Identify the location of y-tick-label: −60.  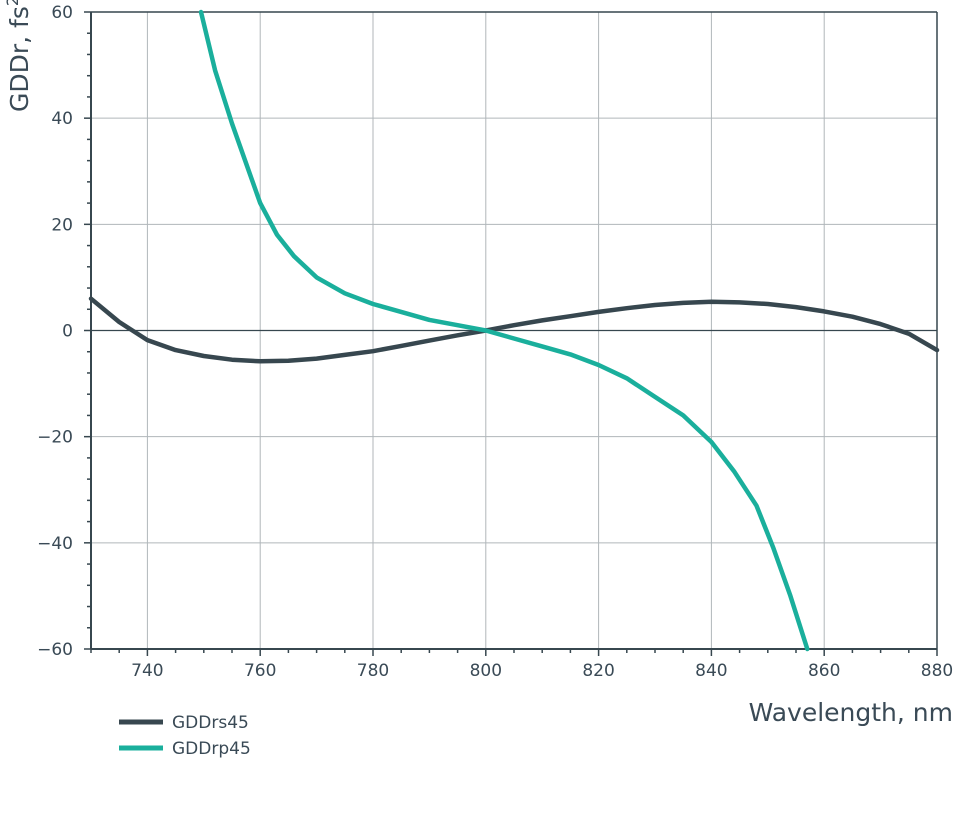
(55, 650).